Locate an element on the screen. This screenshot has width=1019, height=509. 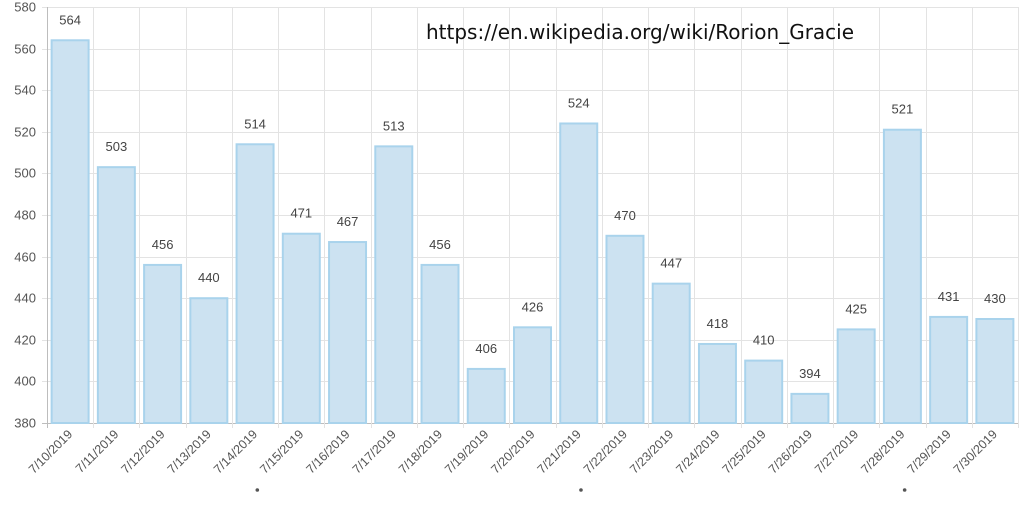
y-tick-label: 460 is located at coordinates (25, 257).